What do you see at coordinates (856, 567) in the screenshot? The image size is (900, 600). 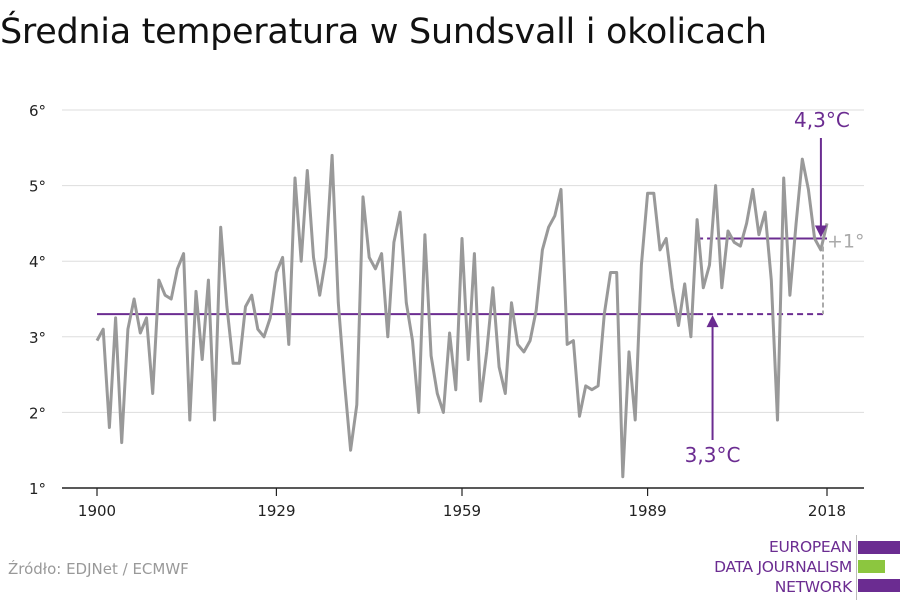 I see `logo-divider` at bounding box center [856, 567].